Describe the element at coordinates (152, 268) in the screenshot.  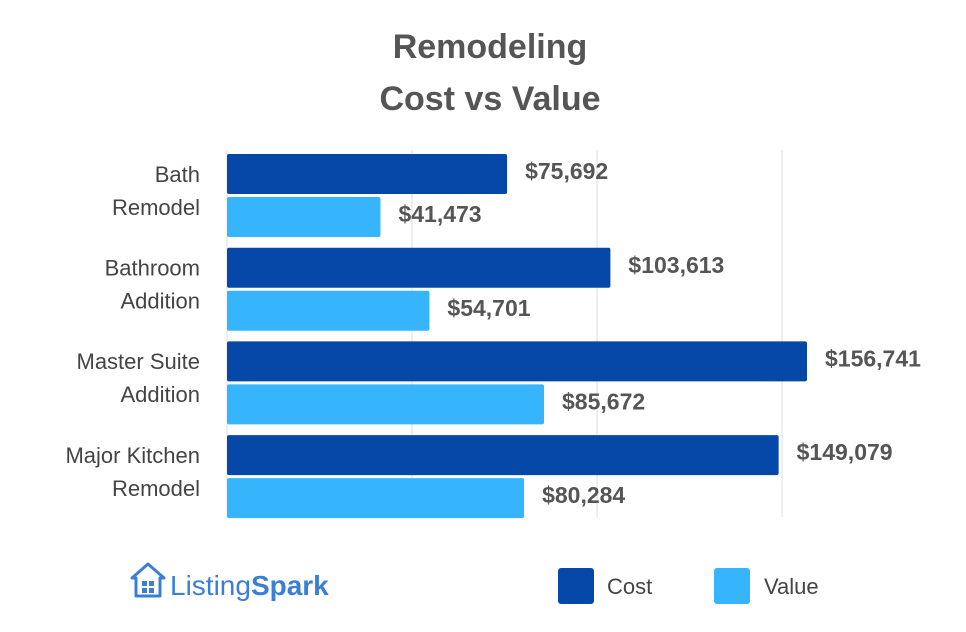
I see `category-label: Bathroom` at that location.